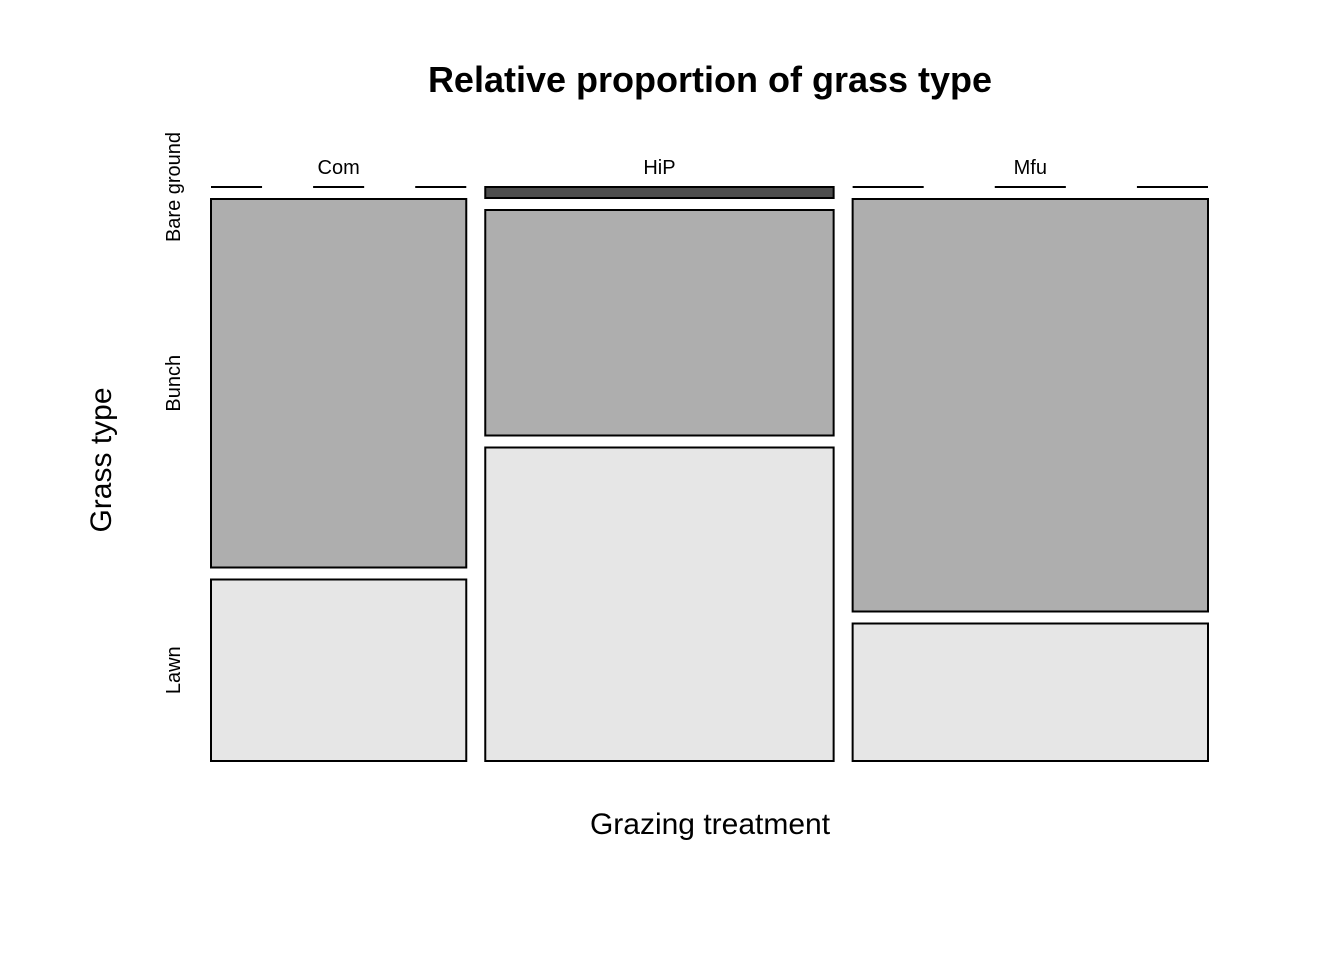  Describe the element at coordinates (174, 670) in the screenshot. I see `row-label-lawn: Lawn` at that location.